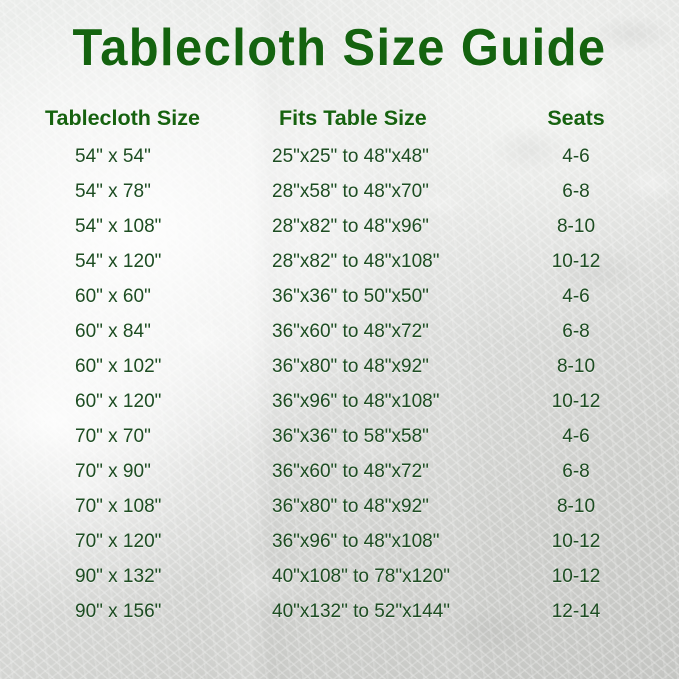 Image resolution: width=679 pixels, height=679 pixels. What do you see at coordinates (113, 471) in the screenshot?
I see `cell-tablecloth-size: 70" x 90"` at bounding box center [113, 471].